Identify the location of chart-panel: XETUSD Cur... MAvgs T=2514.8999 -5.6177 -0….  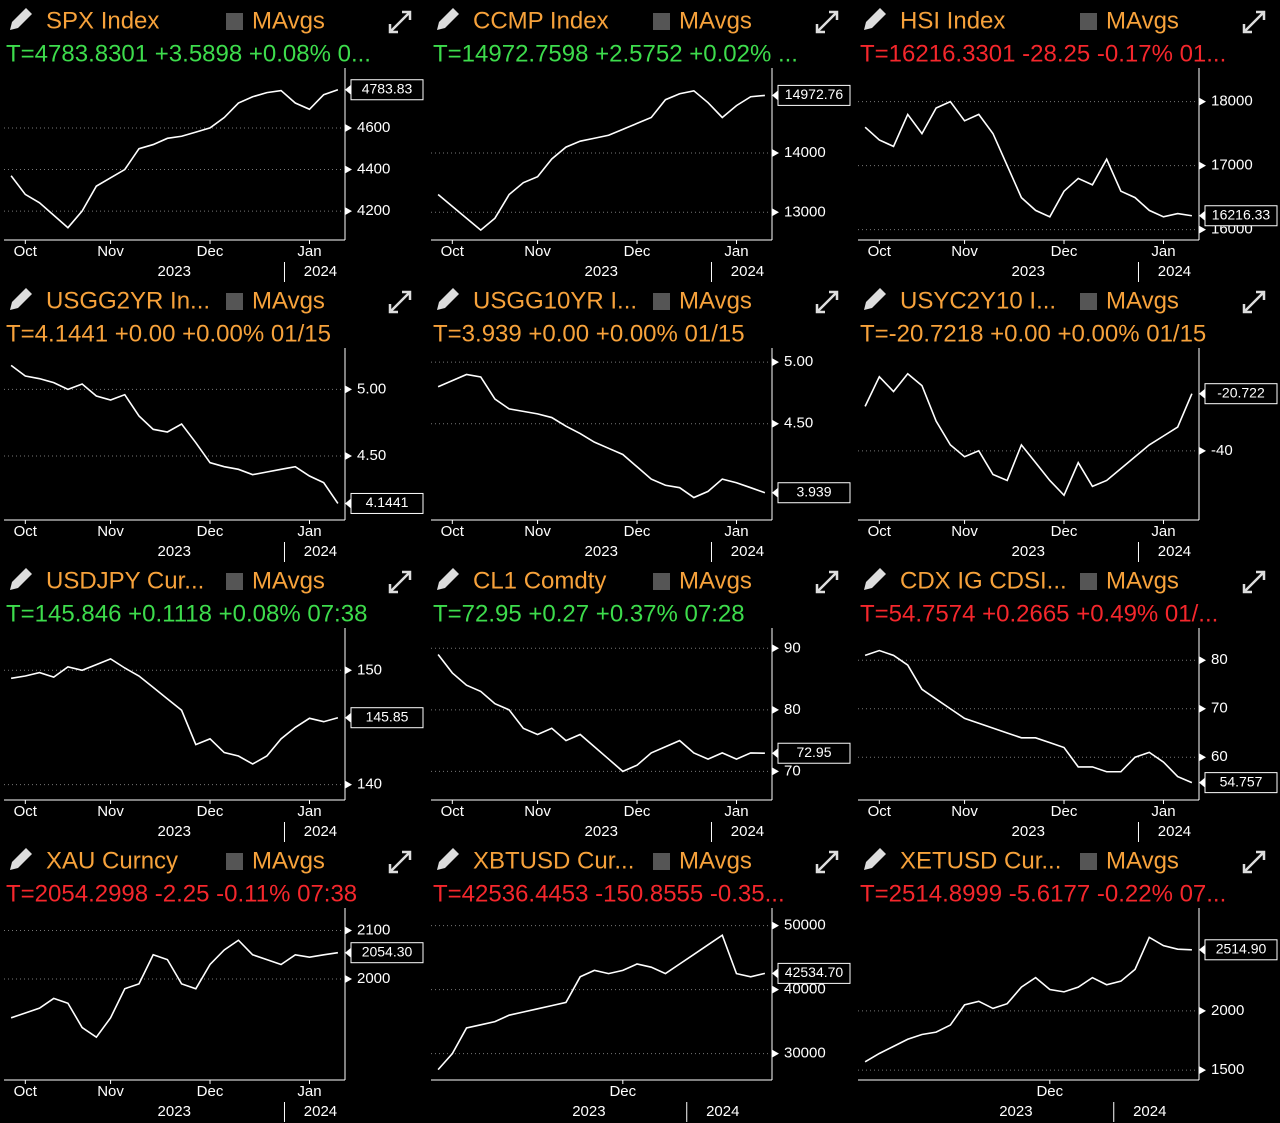
(1068, 984).